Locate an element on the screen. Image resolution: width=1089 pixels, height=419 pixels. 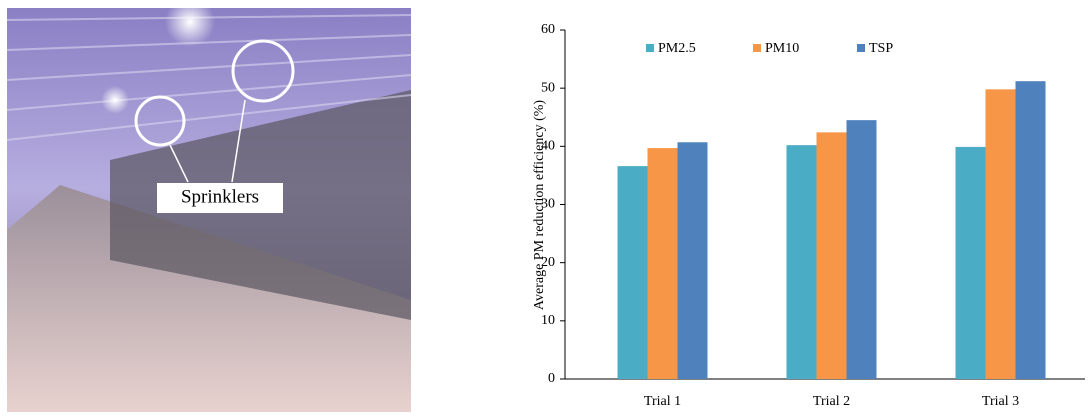
legend-label: PM2.5 is located at coordinates (677, 48).